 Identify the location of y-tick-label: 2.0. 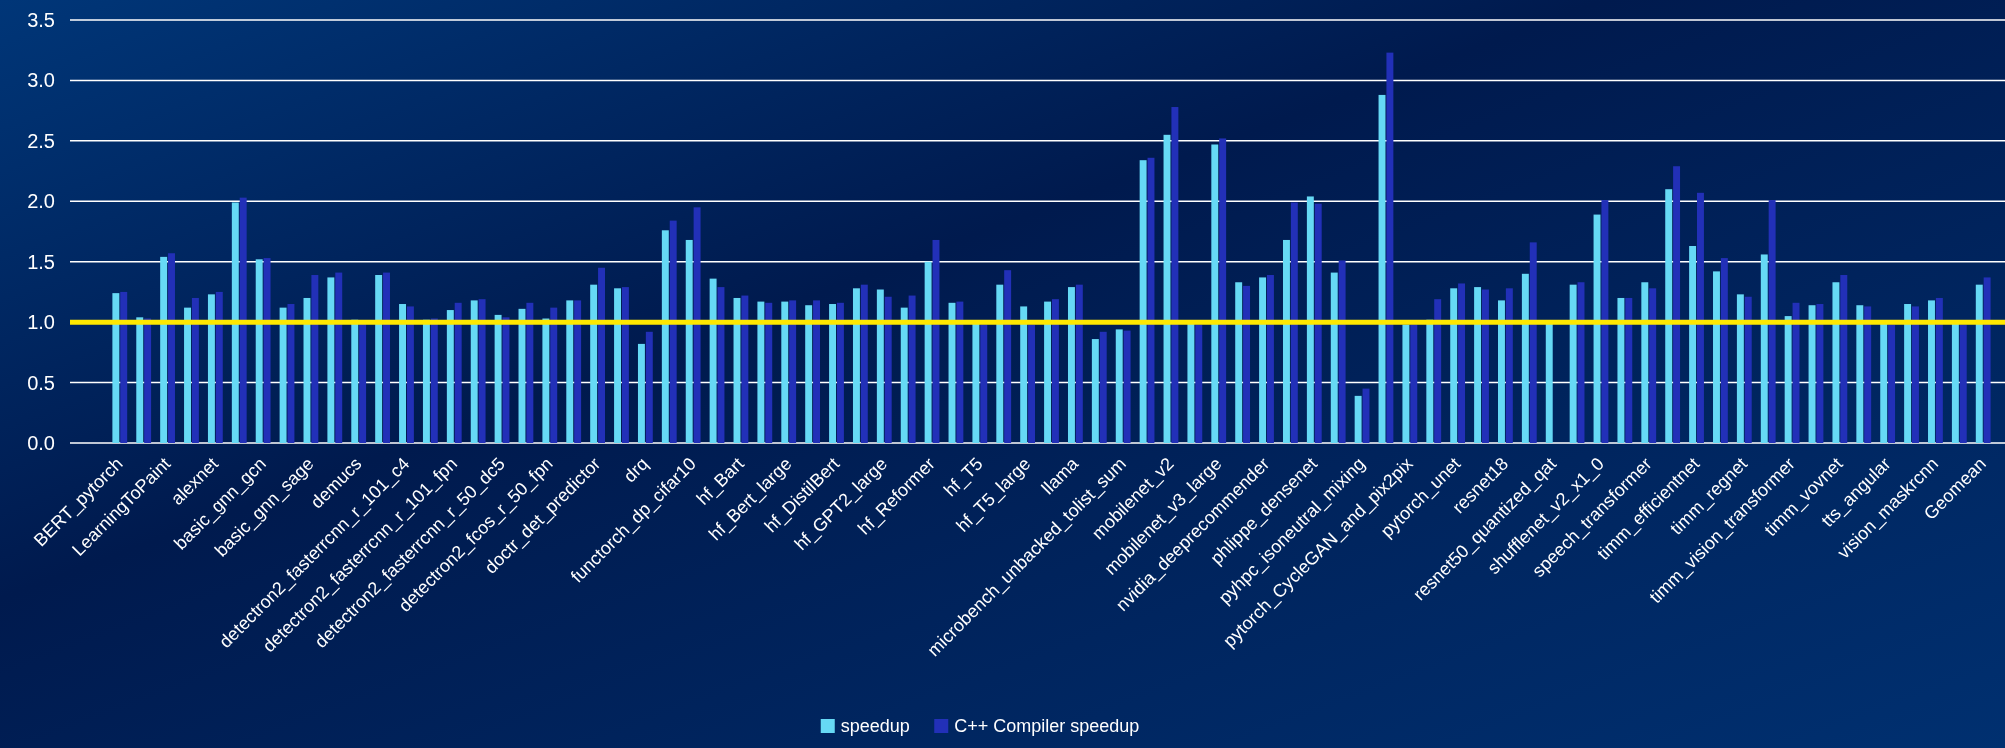
(41, 201).